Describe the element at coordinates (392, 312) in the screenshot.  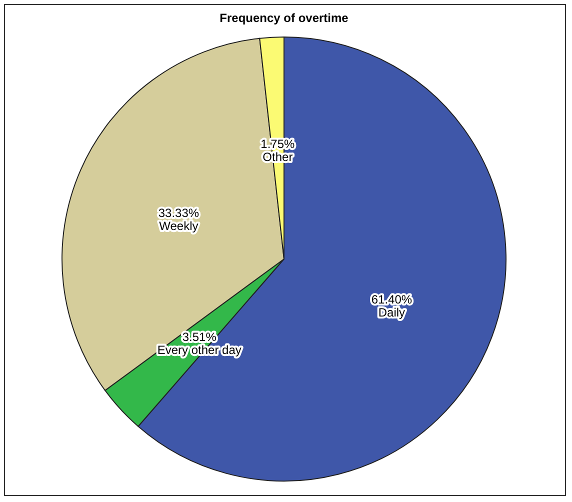
I see `slice-label: Daily` at that location.